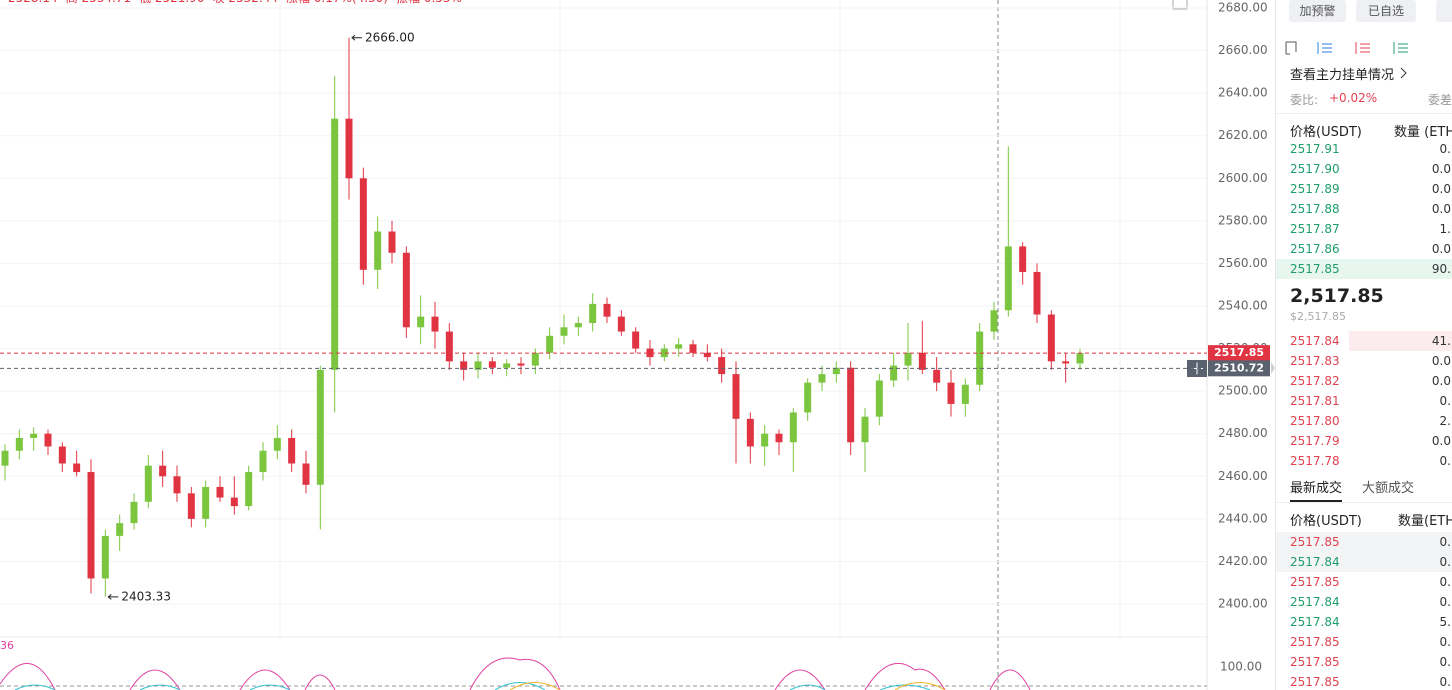 The height and width of the screenshot is (690, 1452). Describe the element at coordinates (1445, 622) in the screenshot. I see `qty: 5.` at that location.